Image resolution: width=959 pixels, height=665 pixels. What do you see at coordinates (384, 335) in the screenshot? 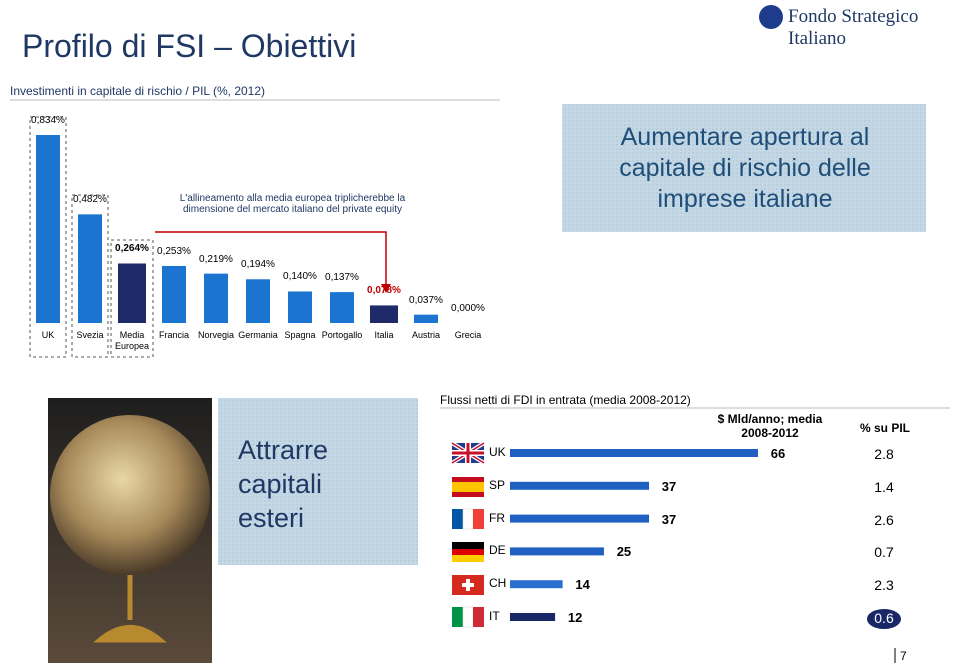
I see `x-tick-label: Italia` at bounding box center [384, 335].